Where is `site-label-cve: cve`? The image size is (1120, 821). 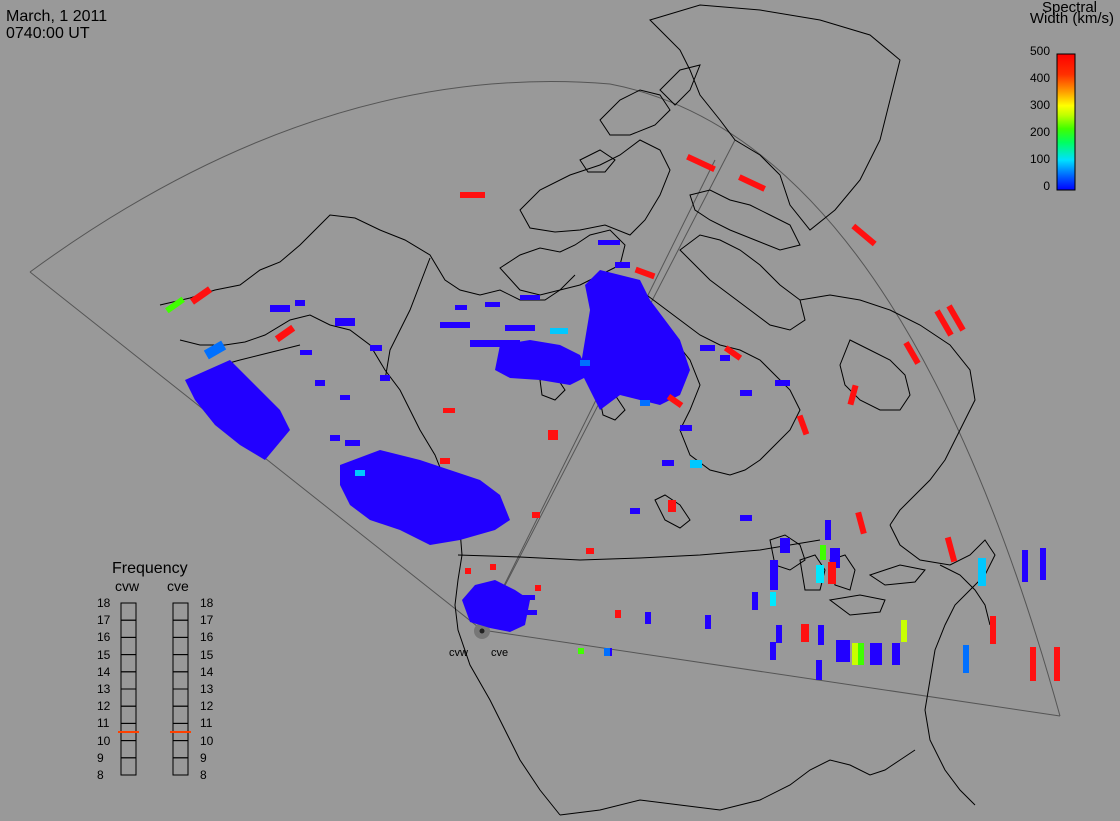
site-label-cve: cve is located at coordinates (500, 653).